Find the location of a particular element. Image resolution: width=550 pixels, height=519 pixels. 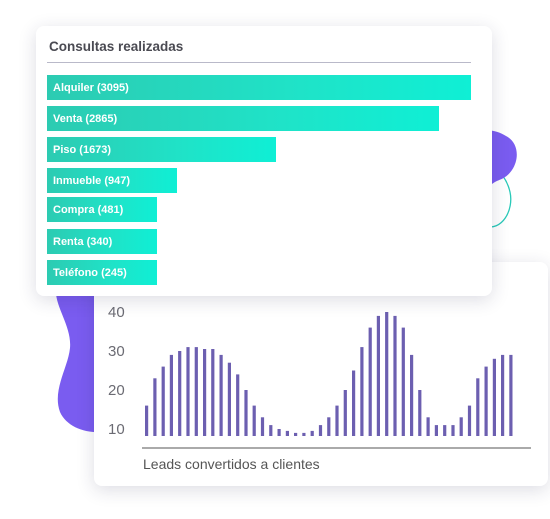

leads-caption: Leads convertidos a clientes is located at coordinates (231, 464).